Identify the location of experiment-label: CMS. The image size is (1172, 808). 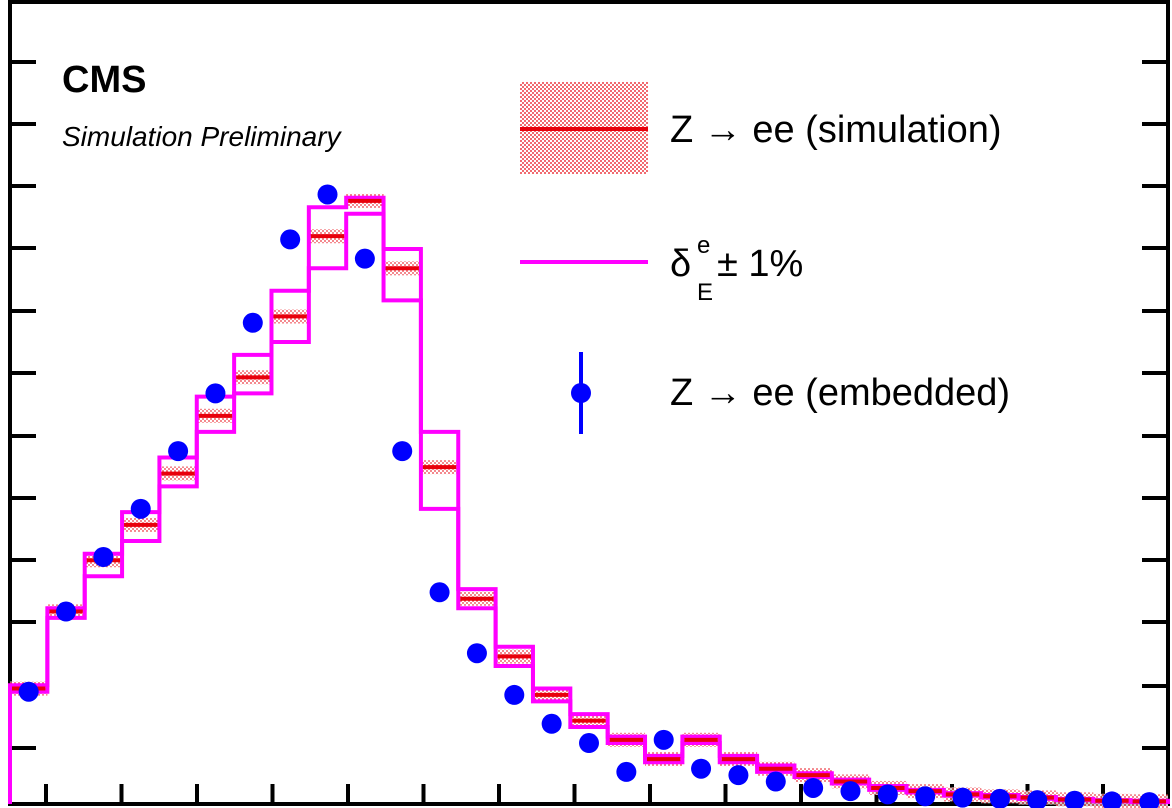
(104, 80).